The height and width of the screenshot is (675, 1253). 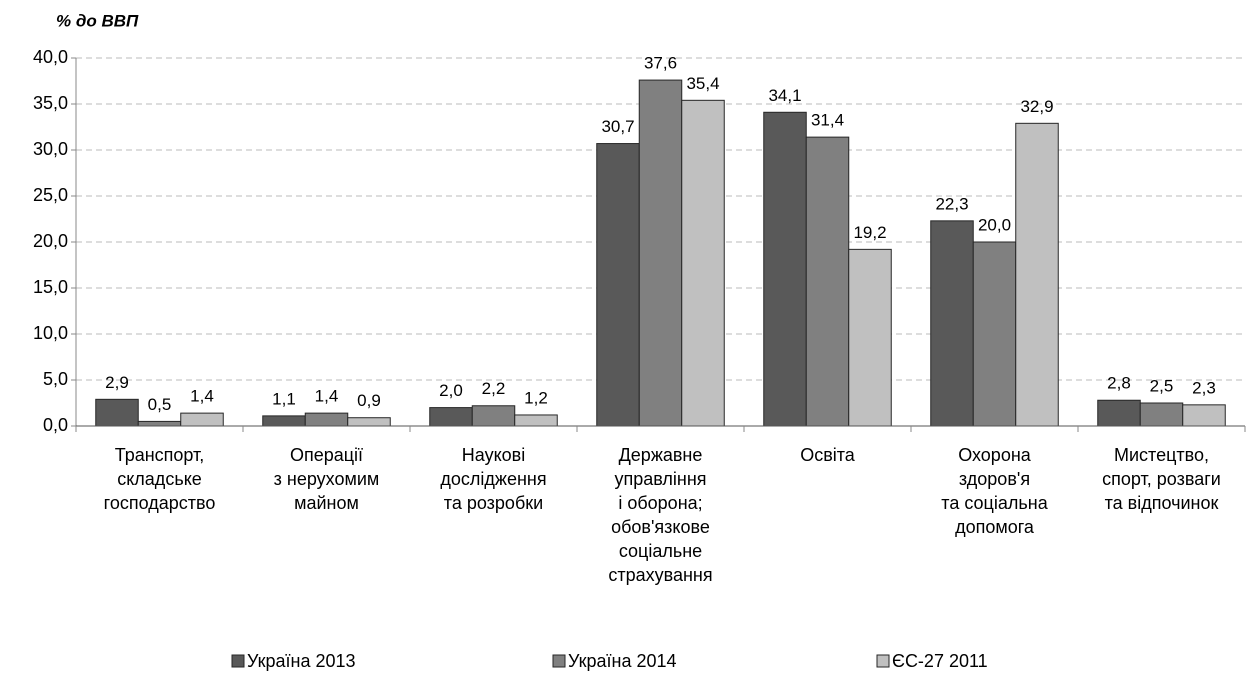 I want to click on y-tick-label: 10,0, so click(x=50, y=333).